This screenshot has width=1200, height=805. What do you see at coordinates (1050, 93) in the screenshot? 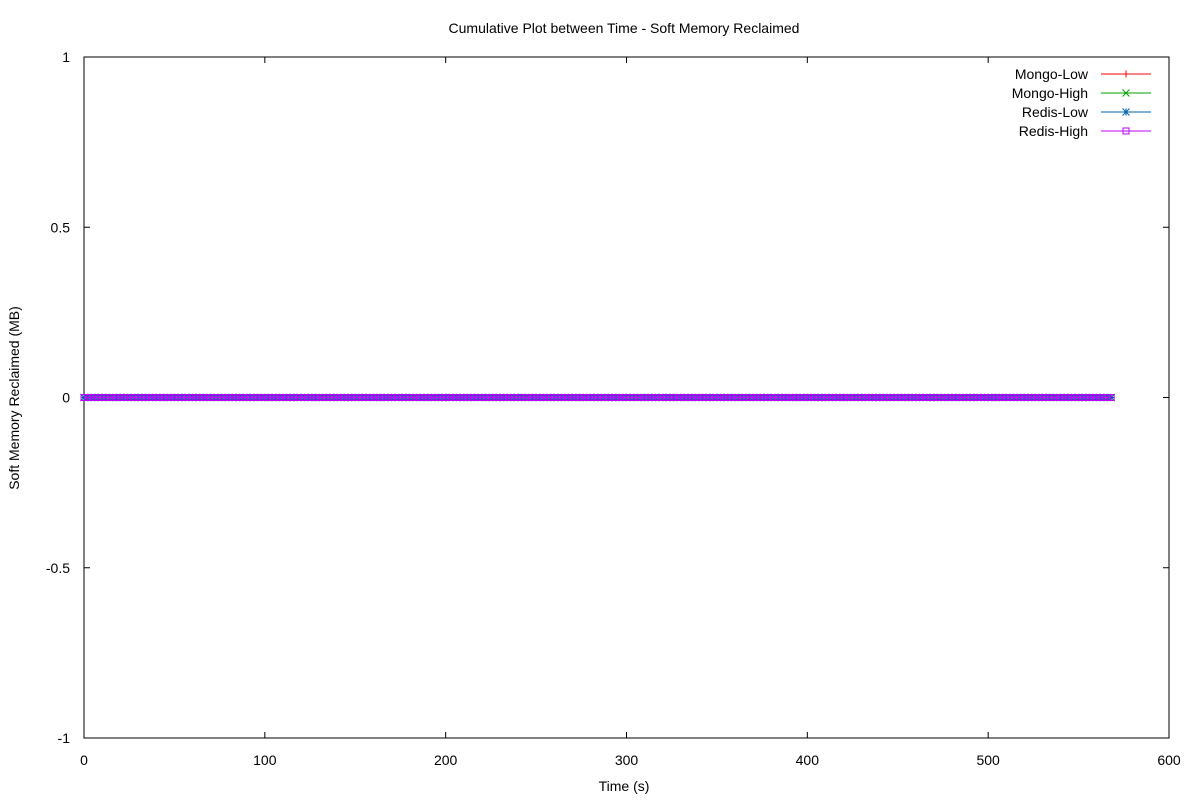
I see `legend-label: Mongo-High` at bounding box center [1050, 93].